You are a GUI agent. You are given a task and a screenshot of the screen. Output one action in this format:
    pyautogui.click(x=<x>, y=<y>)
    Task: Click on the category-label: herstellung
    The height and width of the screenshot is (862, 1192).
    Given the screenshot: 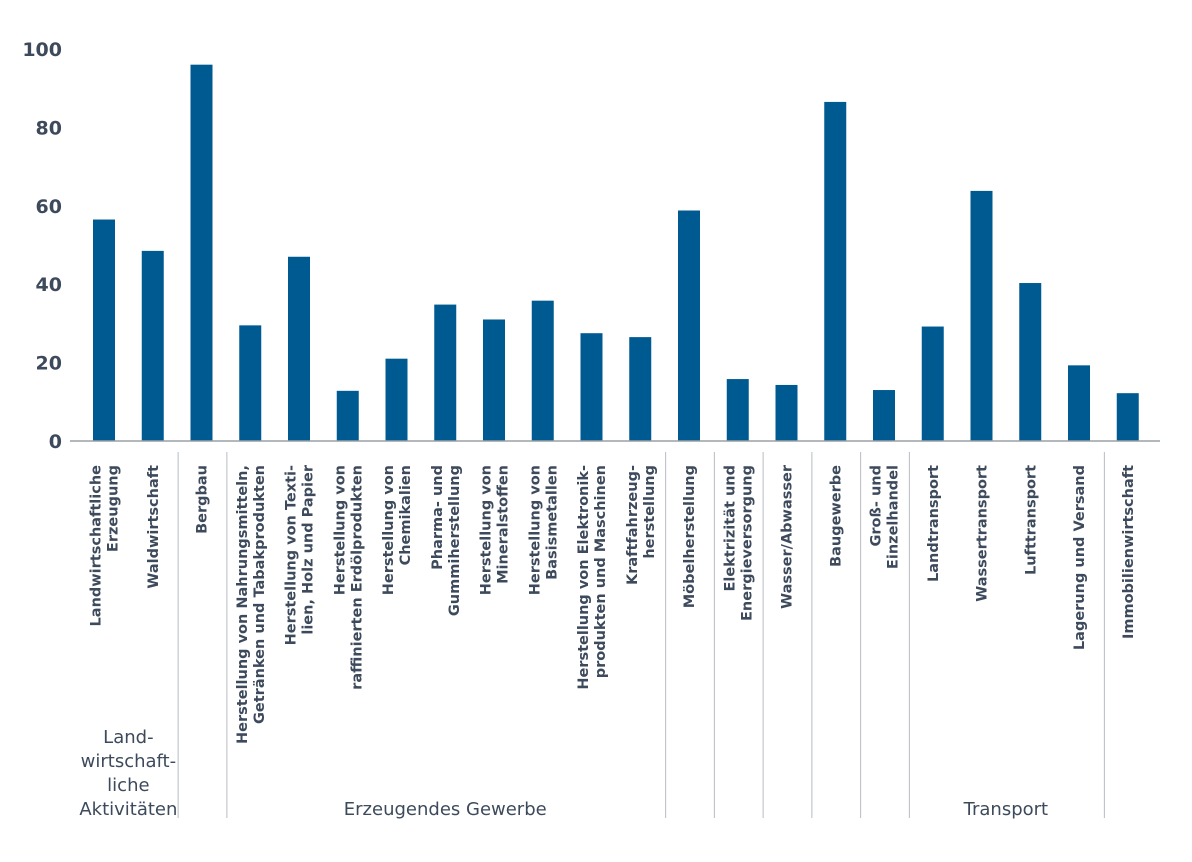 What is the action you would take?
    pyautogui.click(x=650, y=512)
    